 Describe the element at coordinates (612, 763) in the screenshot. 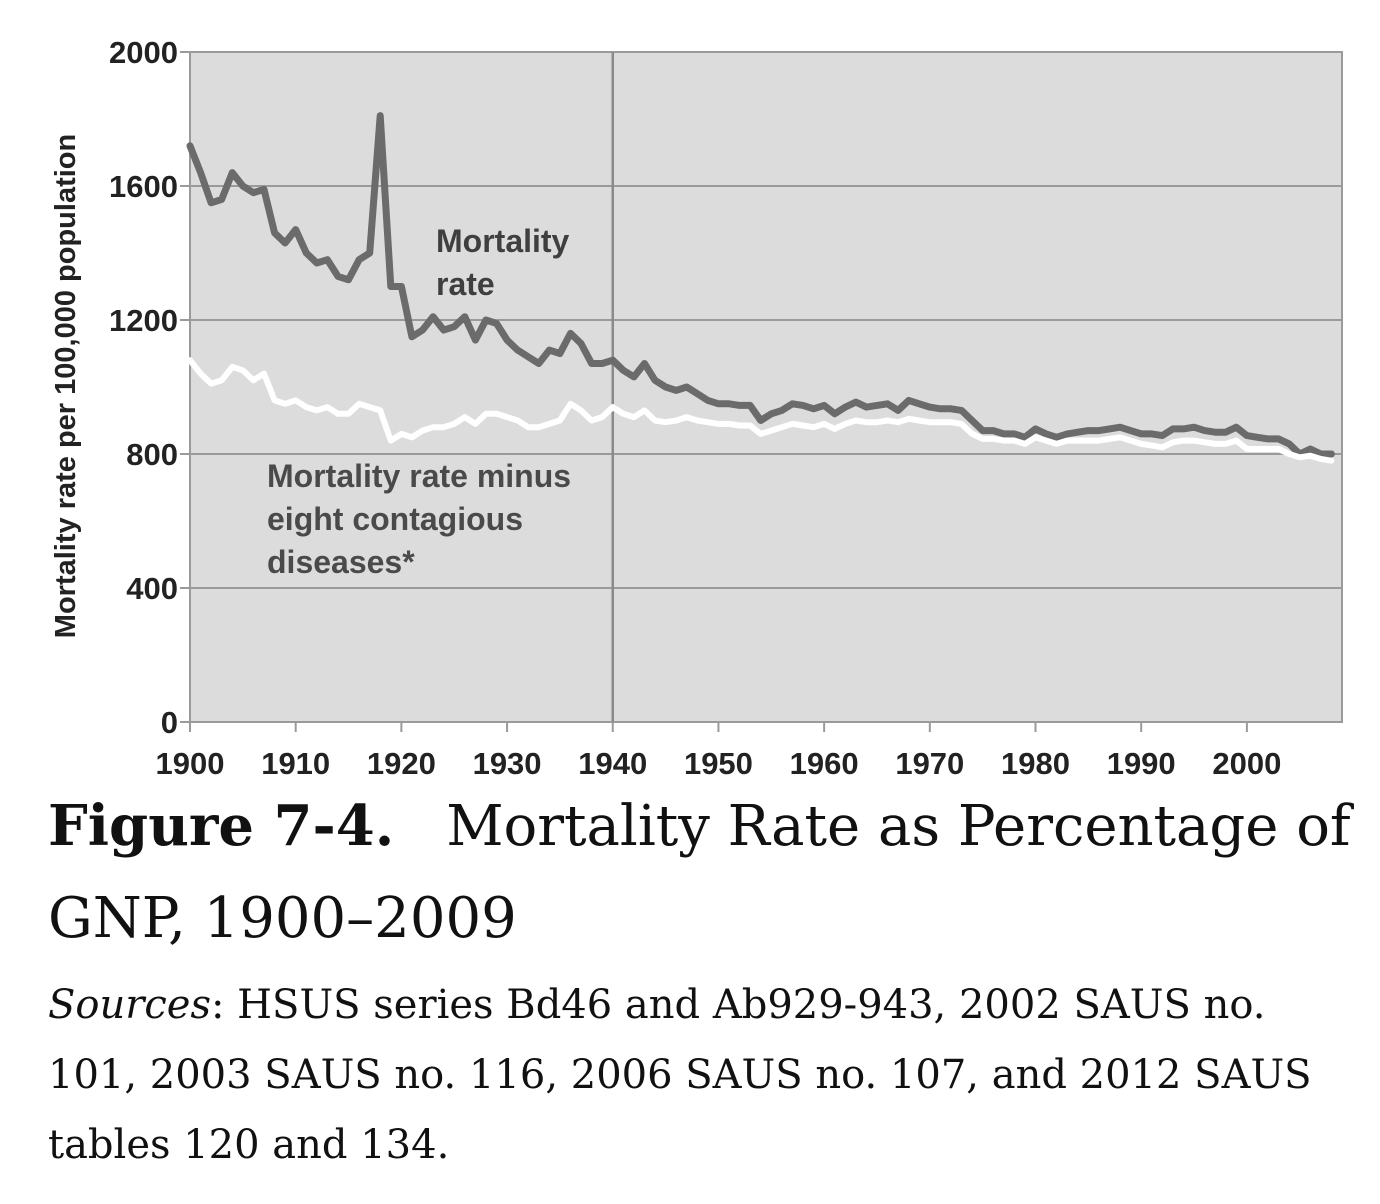

I see `x-tick-label: 1940` at that location.